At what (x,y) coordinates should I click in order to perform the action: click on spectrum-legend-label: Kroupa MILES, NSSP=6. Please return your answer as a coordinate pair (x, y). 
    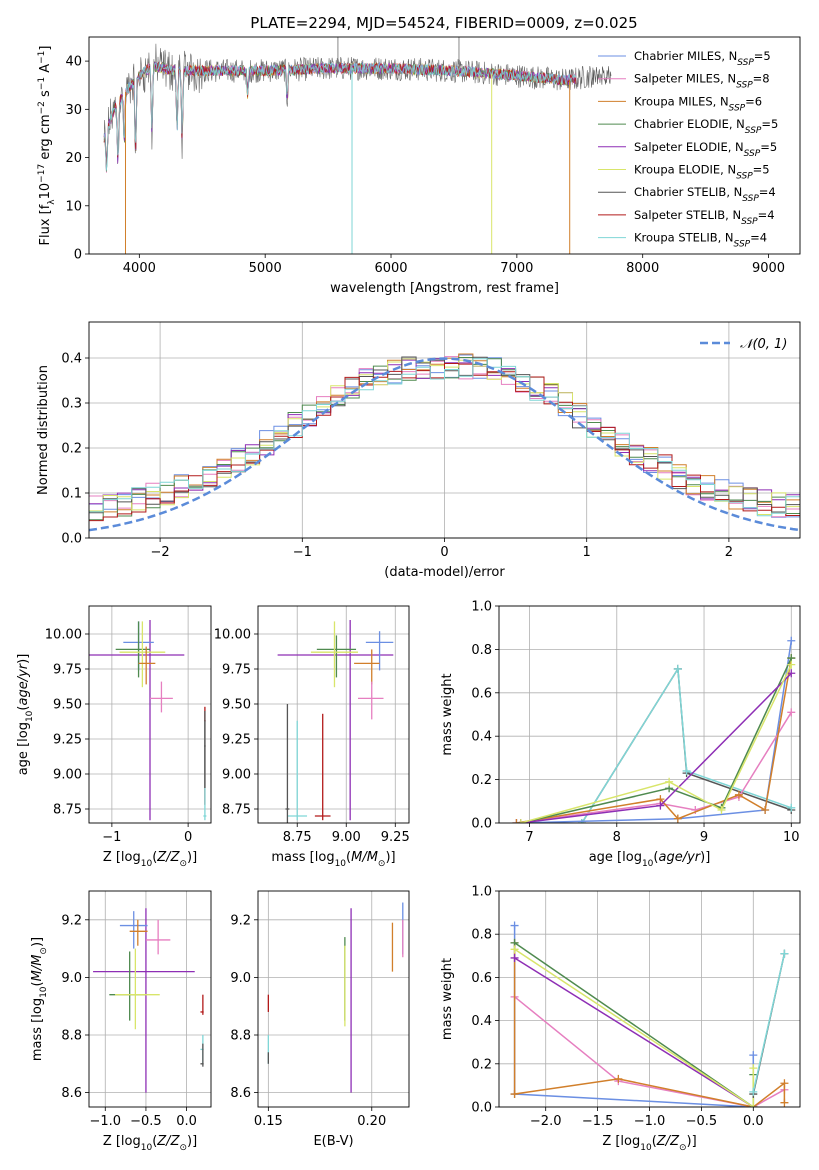
    Looking at the image, I should click on (698, 103).